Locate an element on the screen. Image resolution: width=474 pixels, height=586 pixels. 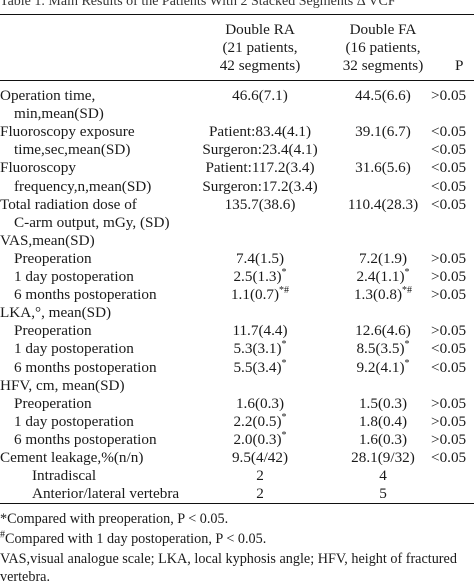
bottom-rule is located at coordinates (237, 503).